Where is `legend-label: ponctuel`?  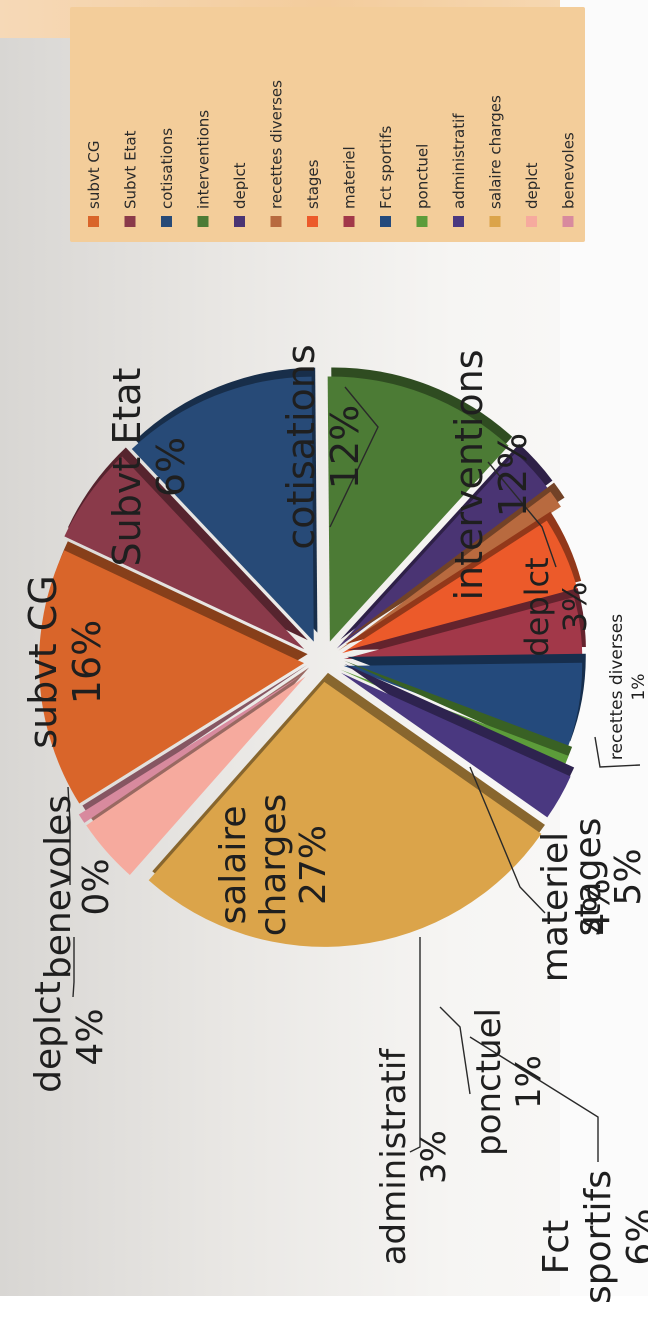
legend-label: ponctuel is located at coordinates (423, 176).